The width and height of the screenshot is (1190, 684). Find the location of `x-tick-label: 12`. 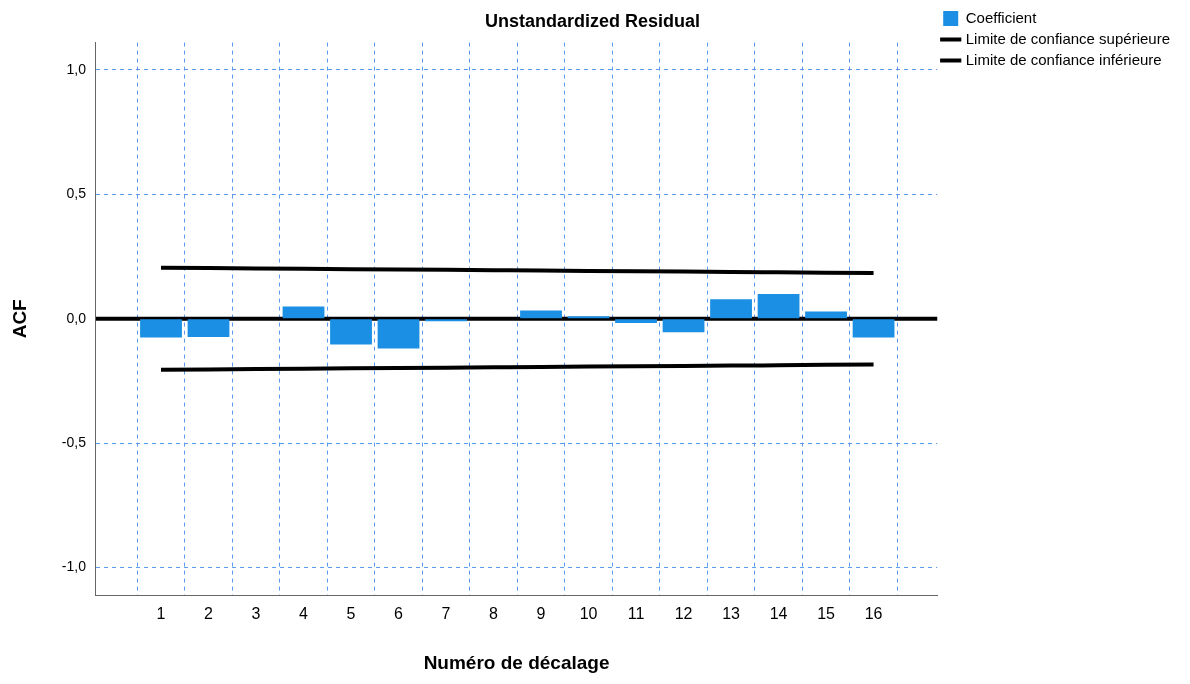

x-tick-label: 12 is located at coordinates (683, 614).